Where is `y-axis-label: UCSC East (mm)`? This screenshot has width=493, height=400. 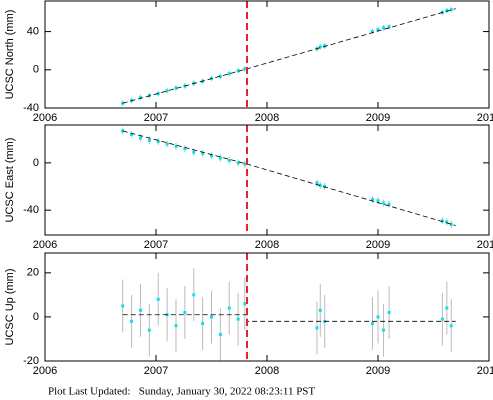
y-axis-label: UCSC East (mm) is located at coordinates (10, 180).